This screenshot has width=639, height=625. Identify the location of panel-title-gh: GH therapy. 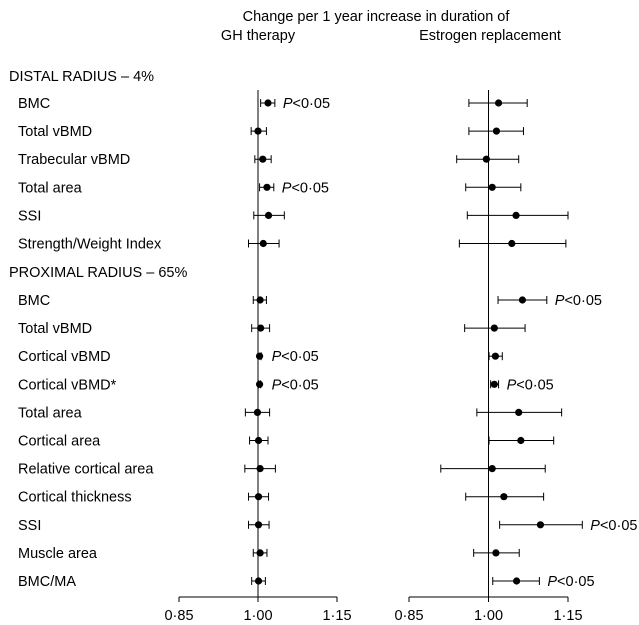
(258, 36).